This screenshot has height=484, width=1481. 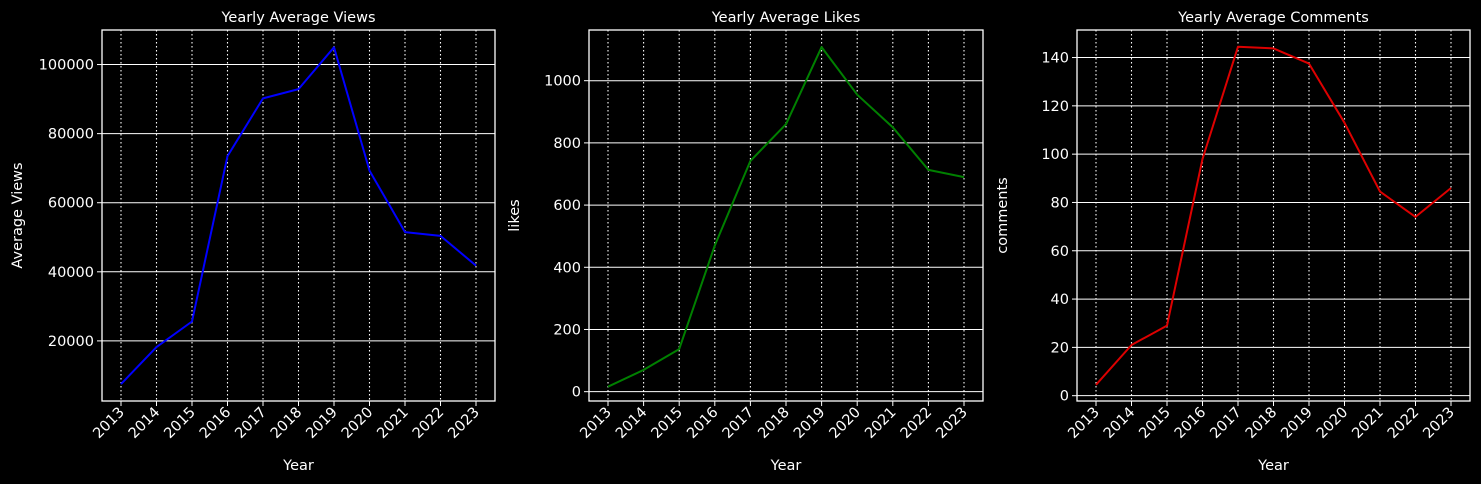 I want to click on y-tick-label: 400, so click(x=567, y=268).